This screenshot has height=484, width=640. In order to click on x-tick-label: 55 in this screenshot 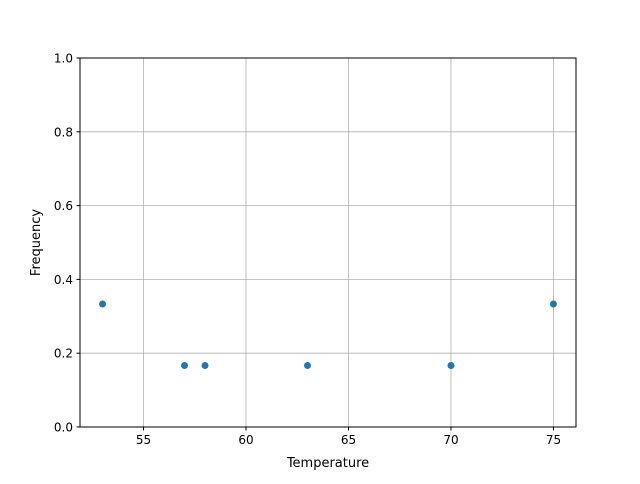, I will do `click(143, 440)`.